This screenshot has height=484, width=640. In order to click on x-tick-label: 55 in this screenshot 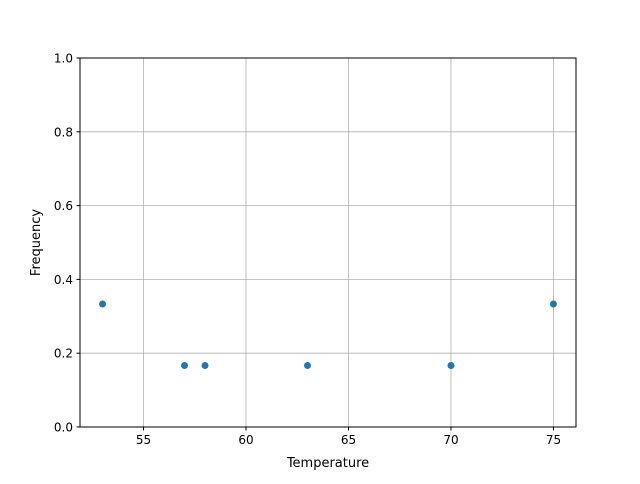, I will do `click(143, 440)`.